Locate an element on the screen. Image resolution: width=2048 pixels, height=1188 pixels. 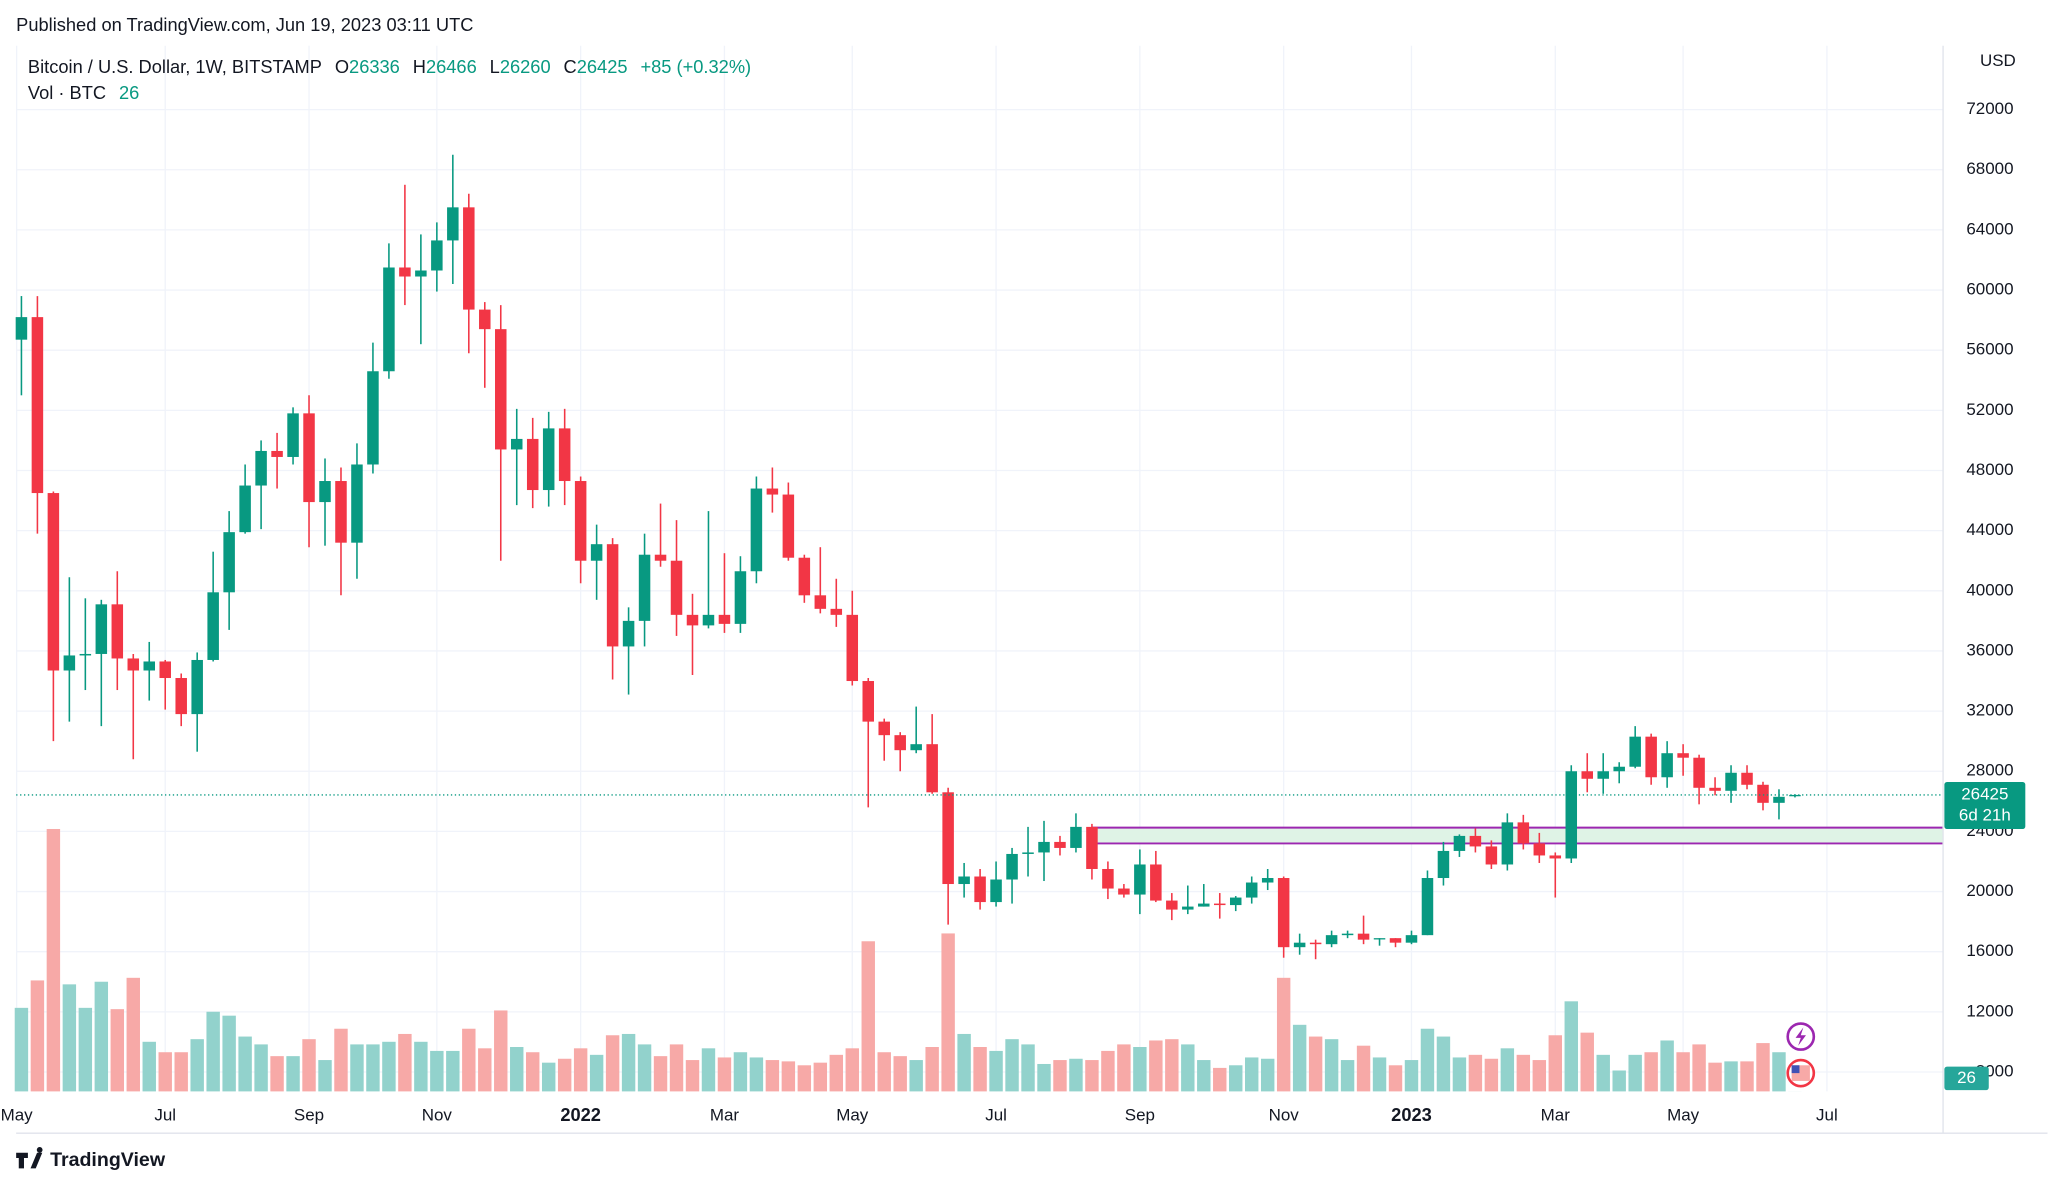
y-tick-label: 32000 is located at coordinates (1989, 710).